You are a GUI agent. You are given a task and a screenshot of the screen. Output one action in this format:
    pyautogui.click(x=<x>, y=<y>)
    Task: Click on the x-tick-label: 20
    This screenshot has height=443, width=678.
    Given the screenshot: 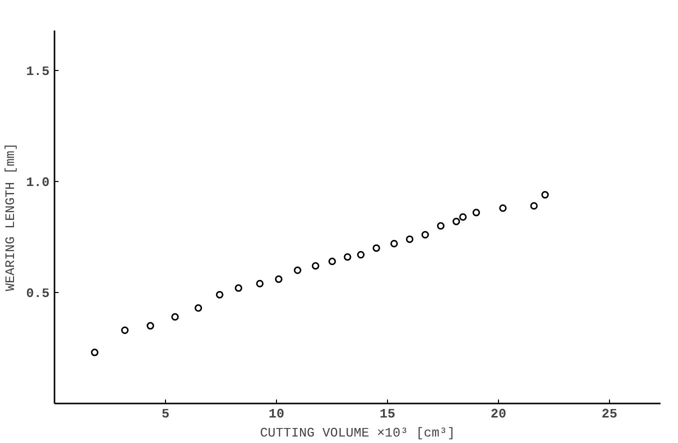 What is the action you would take?
    pyautogui.click(x=498, y=414)
    